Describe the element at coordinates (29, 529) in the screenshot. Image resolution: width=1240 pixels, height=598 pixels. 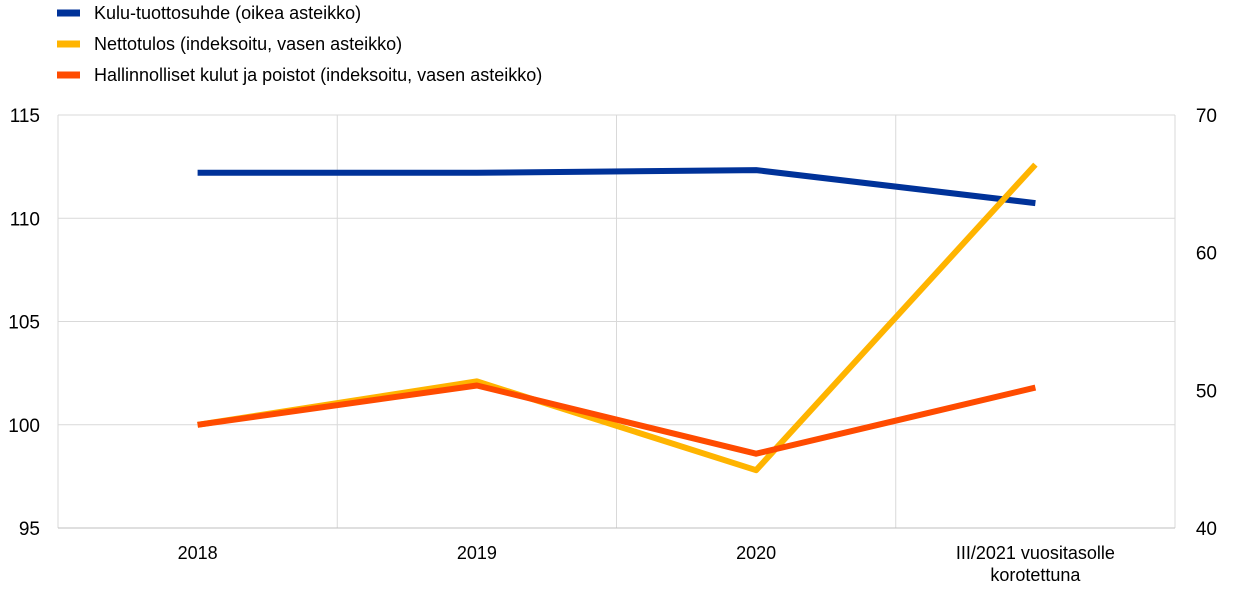
I see `left-axis-tick-label: 95` at that location.